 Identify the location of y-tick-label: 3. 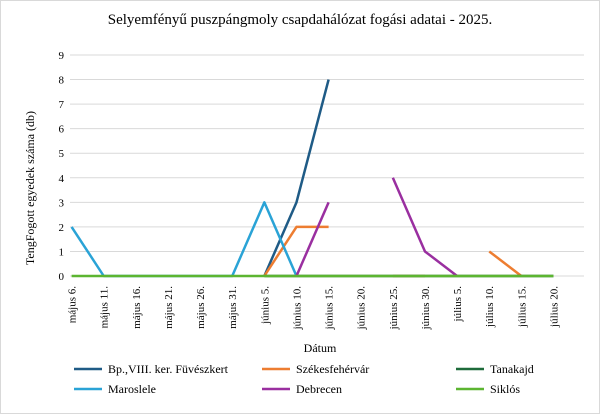
(62, 203).